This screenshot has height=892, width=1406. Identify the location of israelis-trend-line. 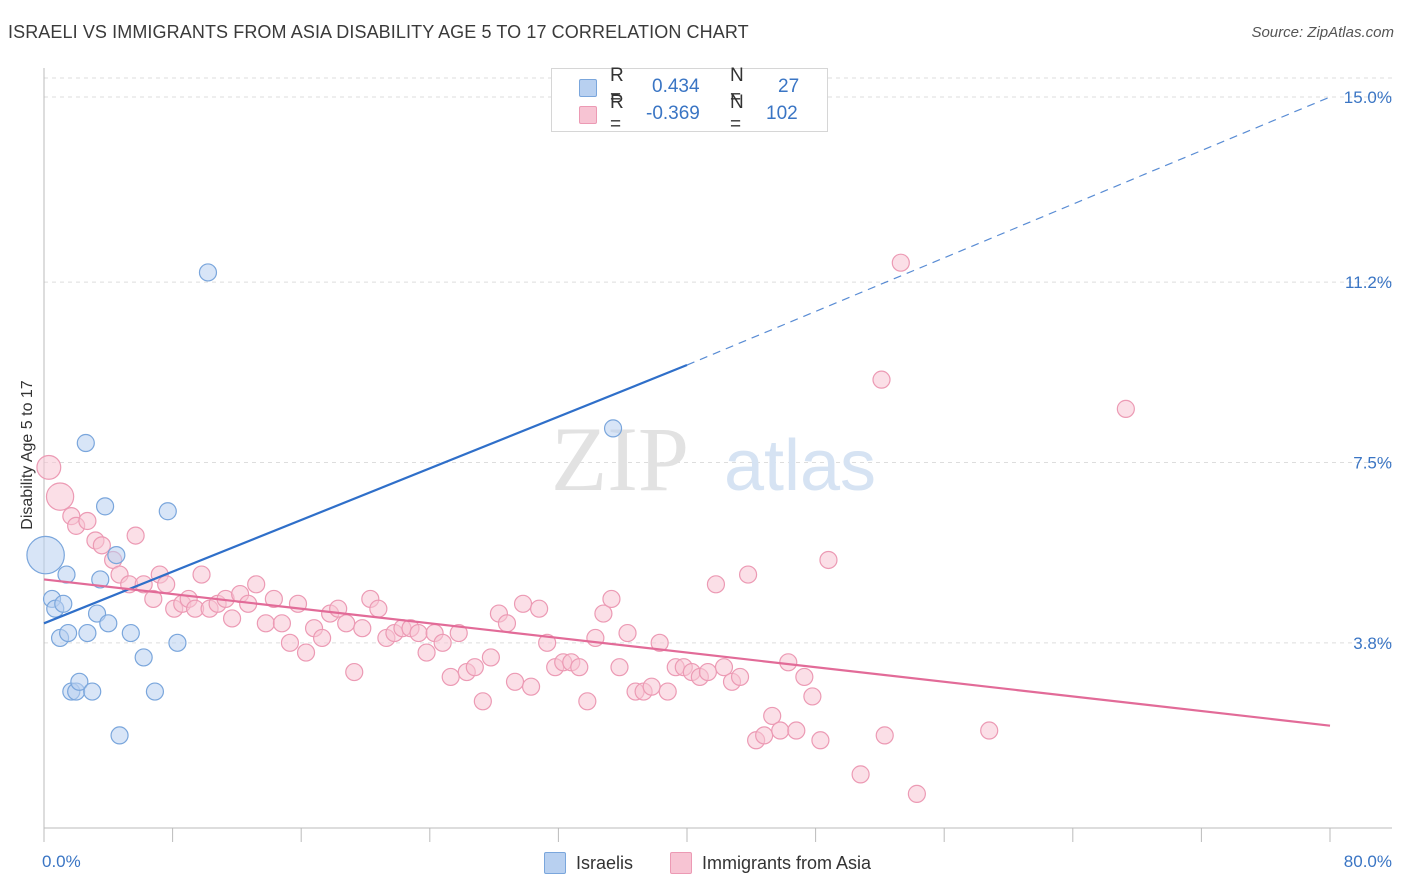
(365, 494).